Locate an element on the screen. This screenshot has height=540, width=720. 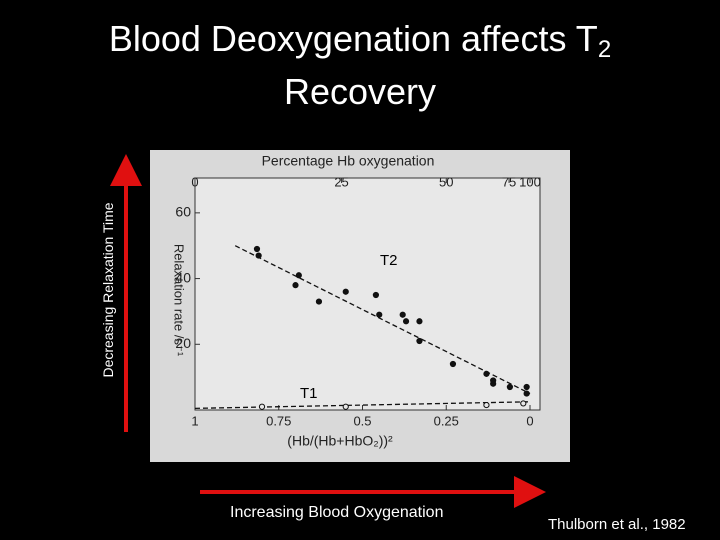
x-tick-label: 0 is located at coordinates (529, 420).